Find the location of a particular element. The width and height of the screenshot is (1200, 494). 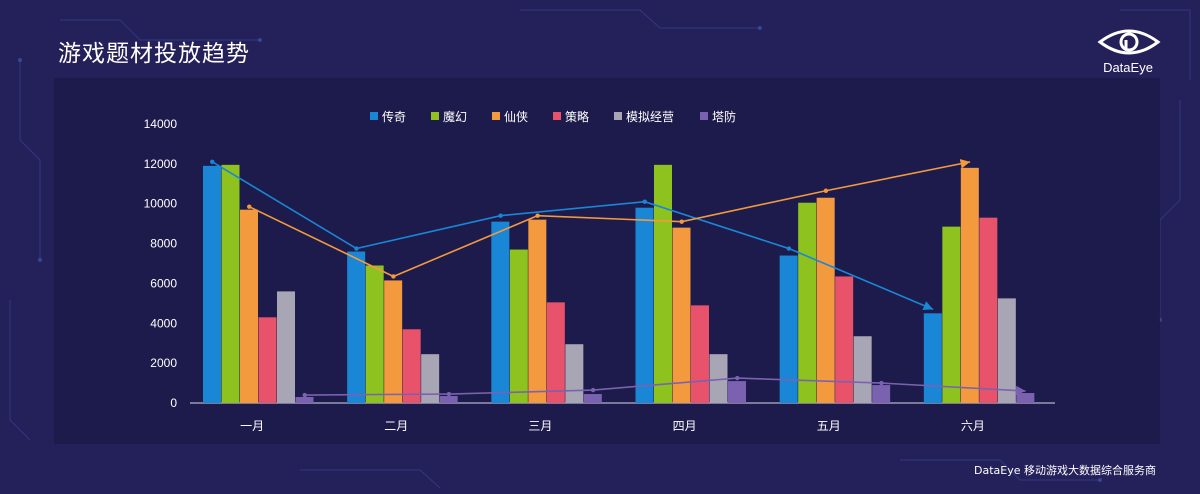

y-tick-label: 10000 is located at coordinates (161, 204).